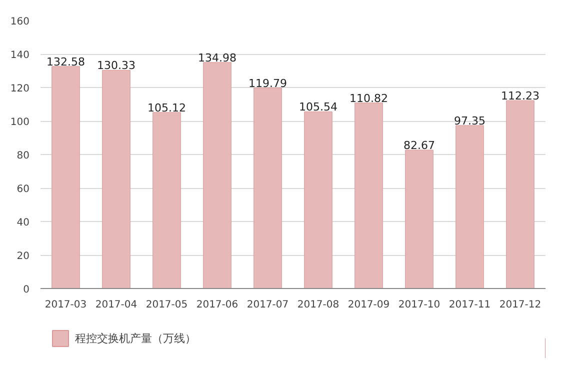  Describe the element at coordinates (66, 61) in the screenshot. I see `data-label: 132.58` at that location.